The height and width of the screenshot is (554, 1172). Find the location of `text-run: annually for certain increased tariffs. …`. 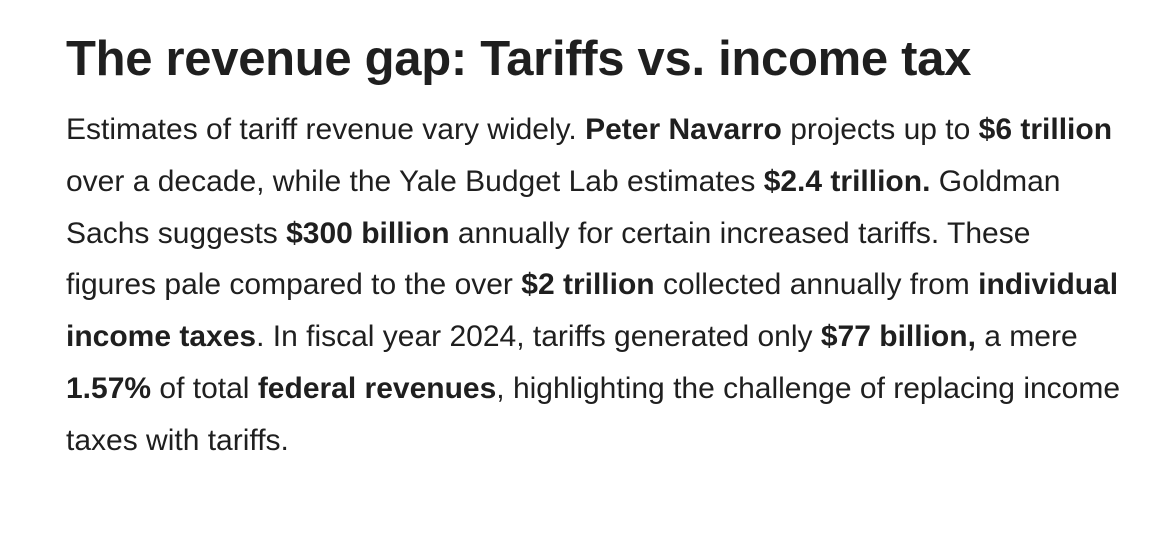

text-run: annually for certain increased tariffs. … is located at coordinates (548, 259).